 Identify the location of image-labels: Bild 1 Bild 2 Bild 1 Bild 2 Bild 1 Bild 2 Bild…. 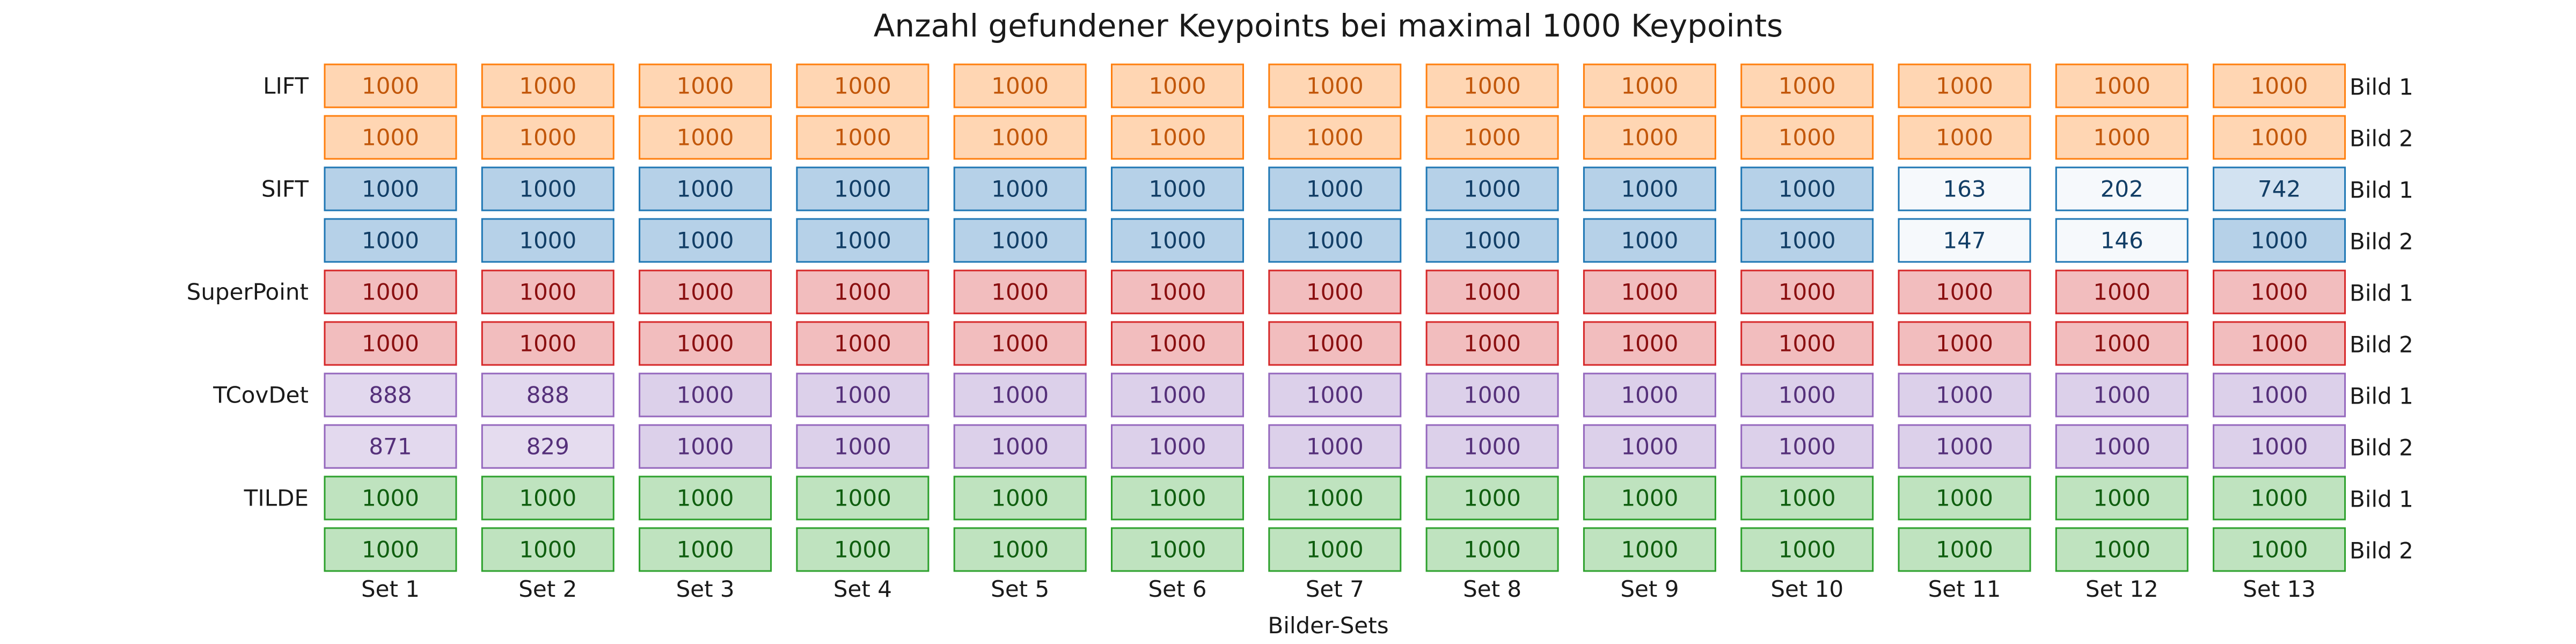
(2381, 319).